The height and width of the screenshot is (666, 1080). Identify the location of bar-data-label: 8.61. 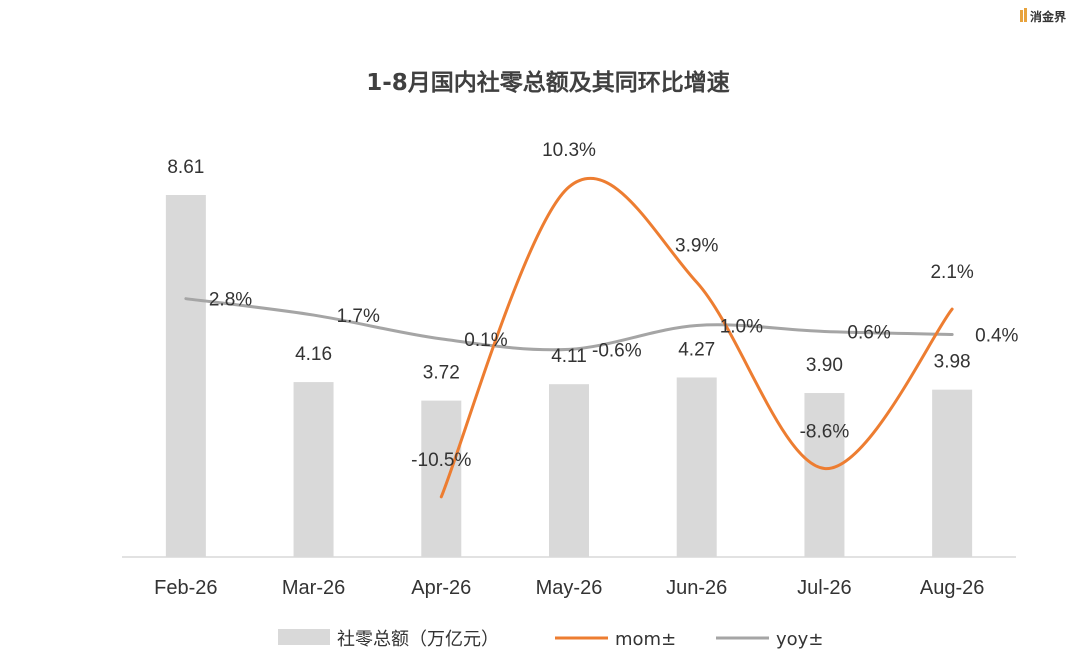
(185, 167).